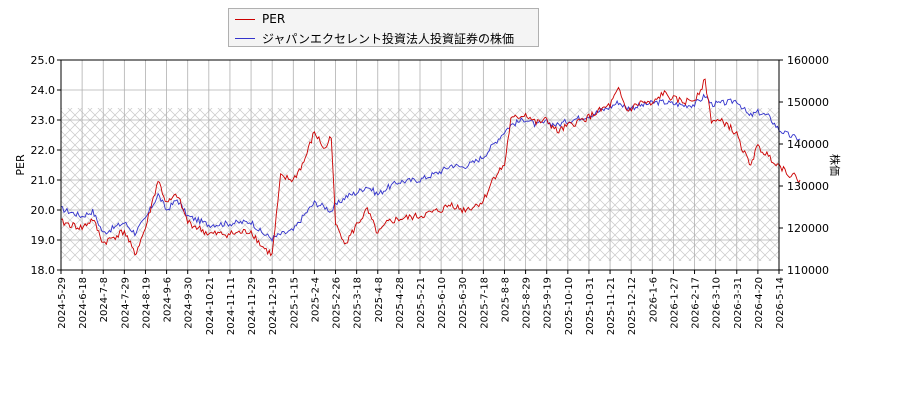  Describe the element at coordinates (146, 303) in the screenshot. I see `x-tick-label: 2024-8-19` at that location.